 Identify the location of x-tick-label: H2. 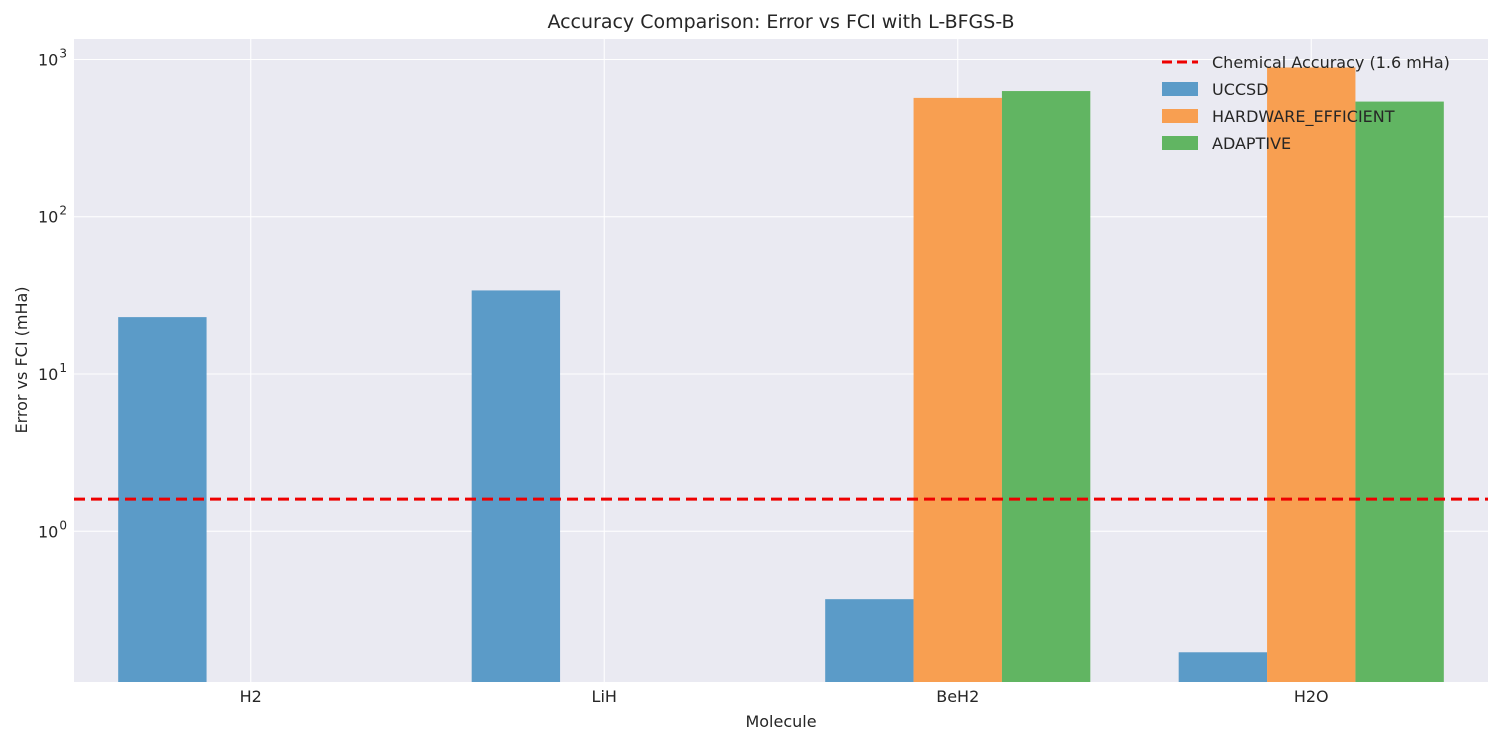
(251, 696).